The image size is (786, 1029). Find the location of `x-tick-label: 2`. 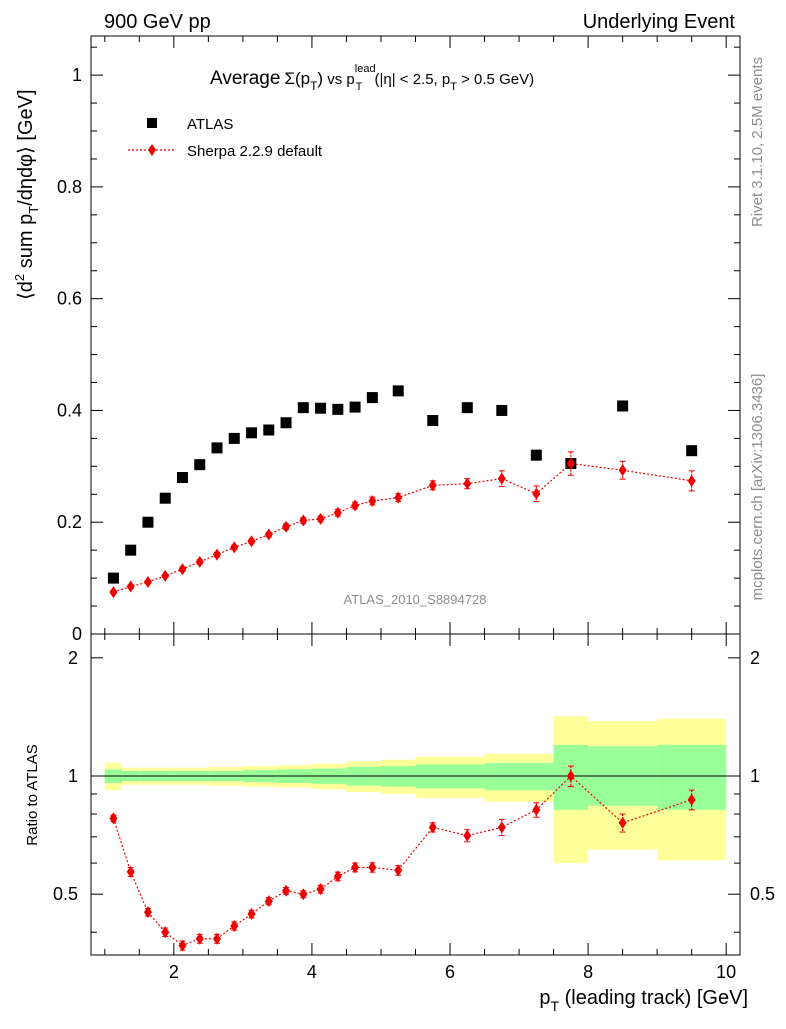

x-tick-label: 2 is located at coordinates (174, 972).